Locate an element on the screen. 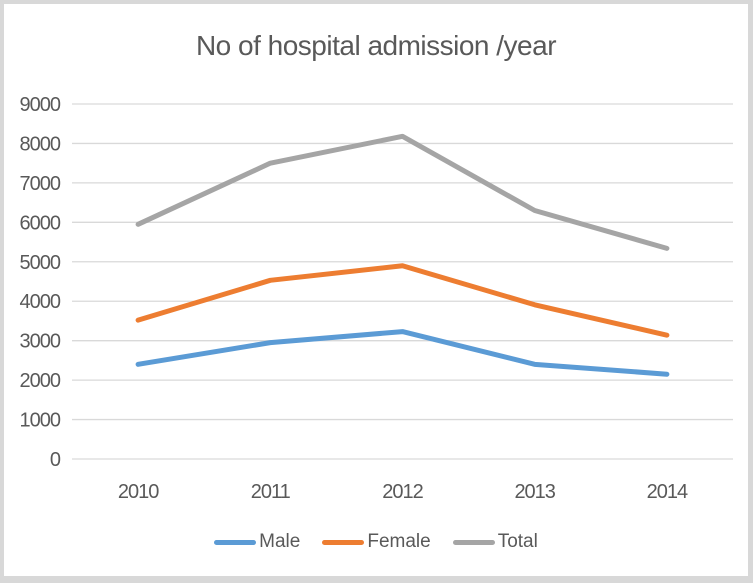 The width and height of the screenshot is (753, 583). y-axis-tick-label: 2000 is located at coordinates (40, 381).